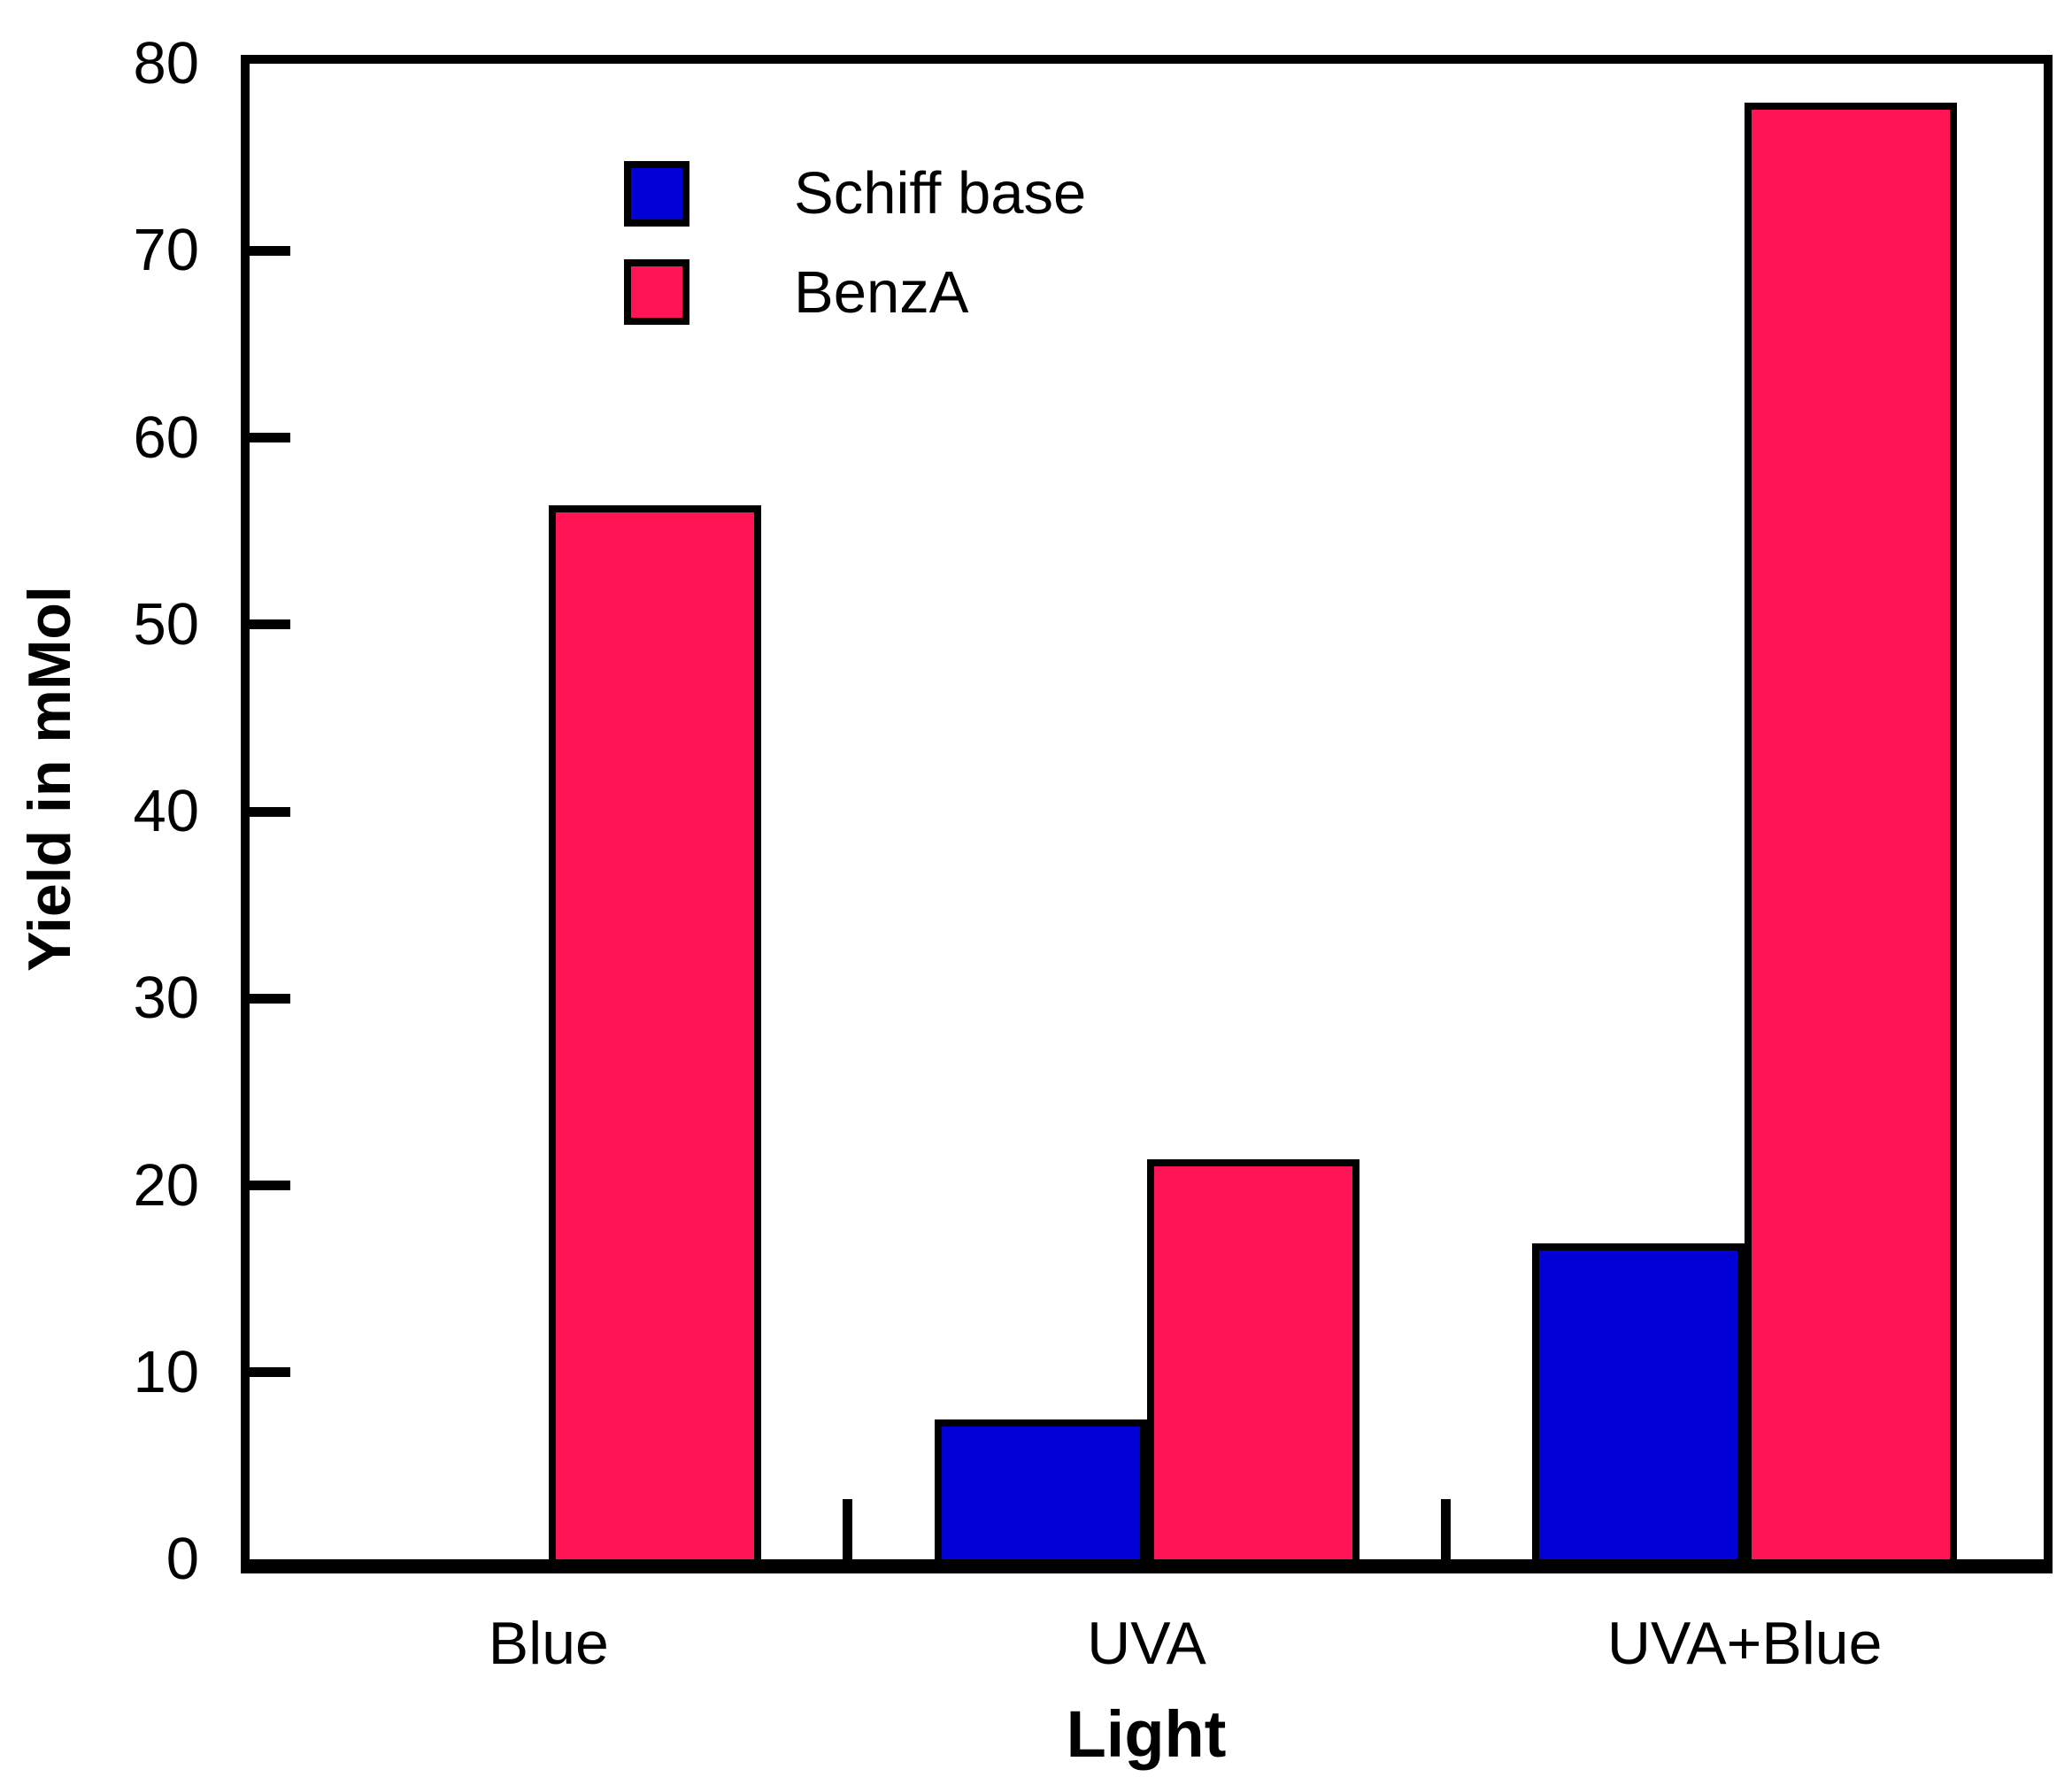 The image size is (2072, 1777). I want to click on y-axis-tick-label-50: 50, so click(166, 624).